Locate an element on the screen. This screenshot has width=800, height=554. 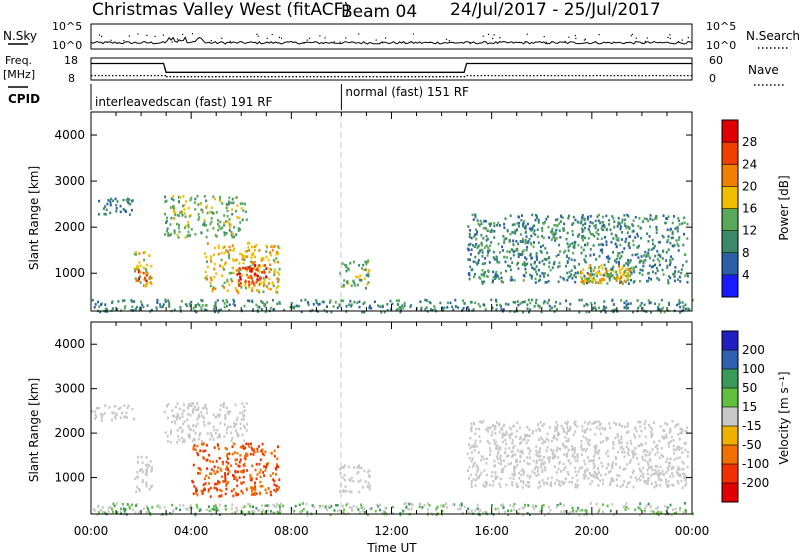
y-tick-label: 1000 is located at coordinates (69, 273).